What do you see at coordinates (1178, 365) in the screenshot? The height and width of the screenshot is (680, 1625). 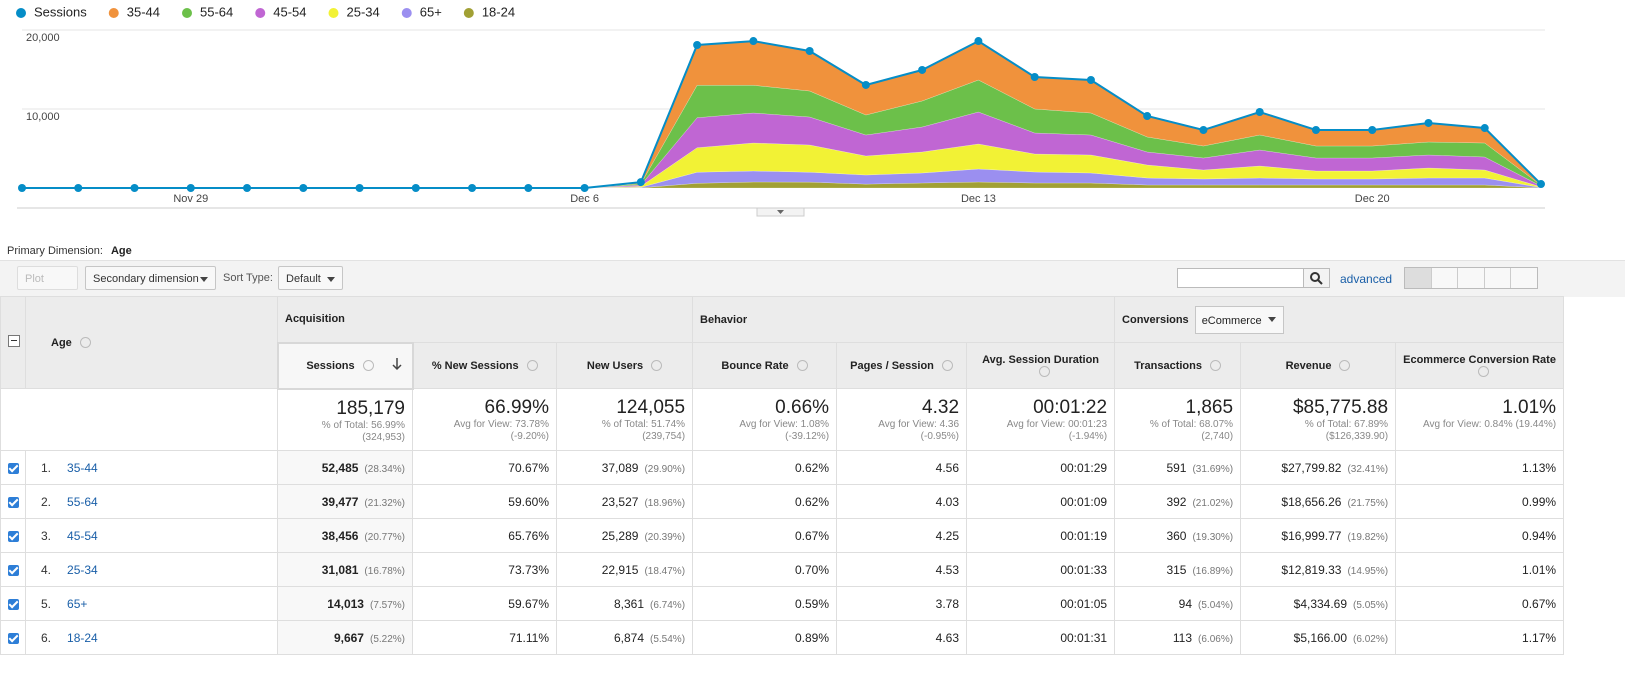 I see `column-header: Transactions` at bounding box center [1178, 365].